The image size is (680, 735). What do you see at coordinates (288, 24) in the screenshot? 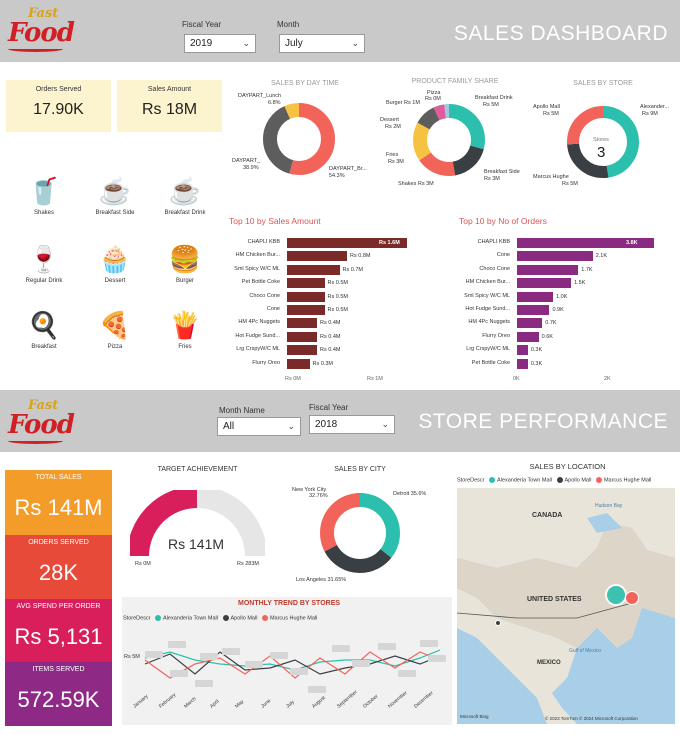
I see `month-label: Month` at bounding box center [288, 24].